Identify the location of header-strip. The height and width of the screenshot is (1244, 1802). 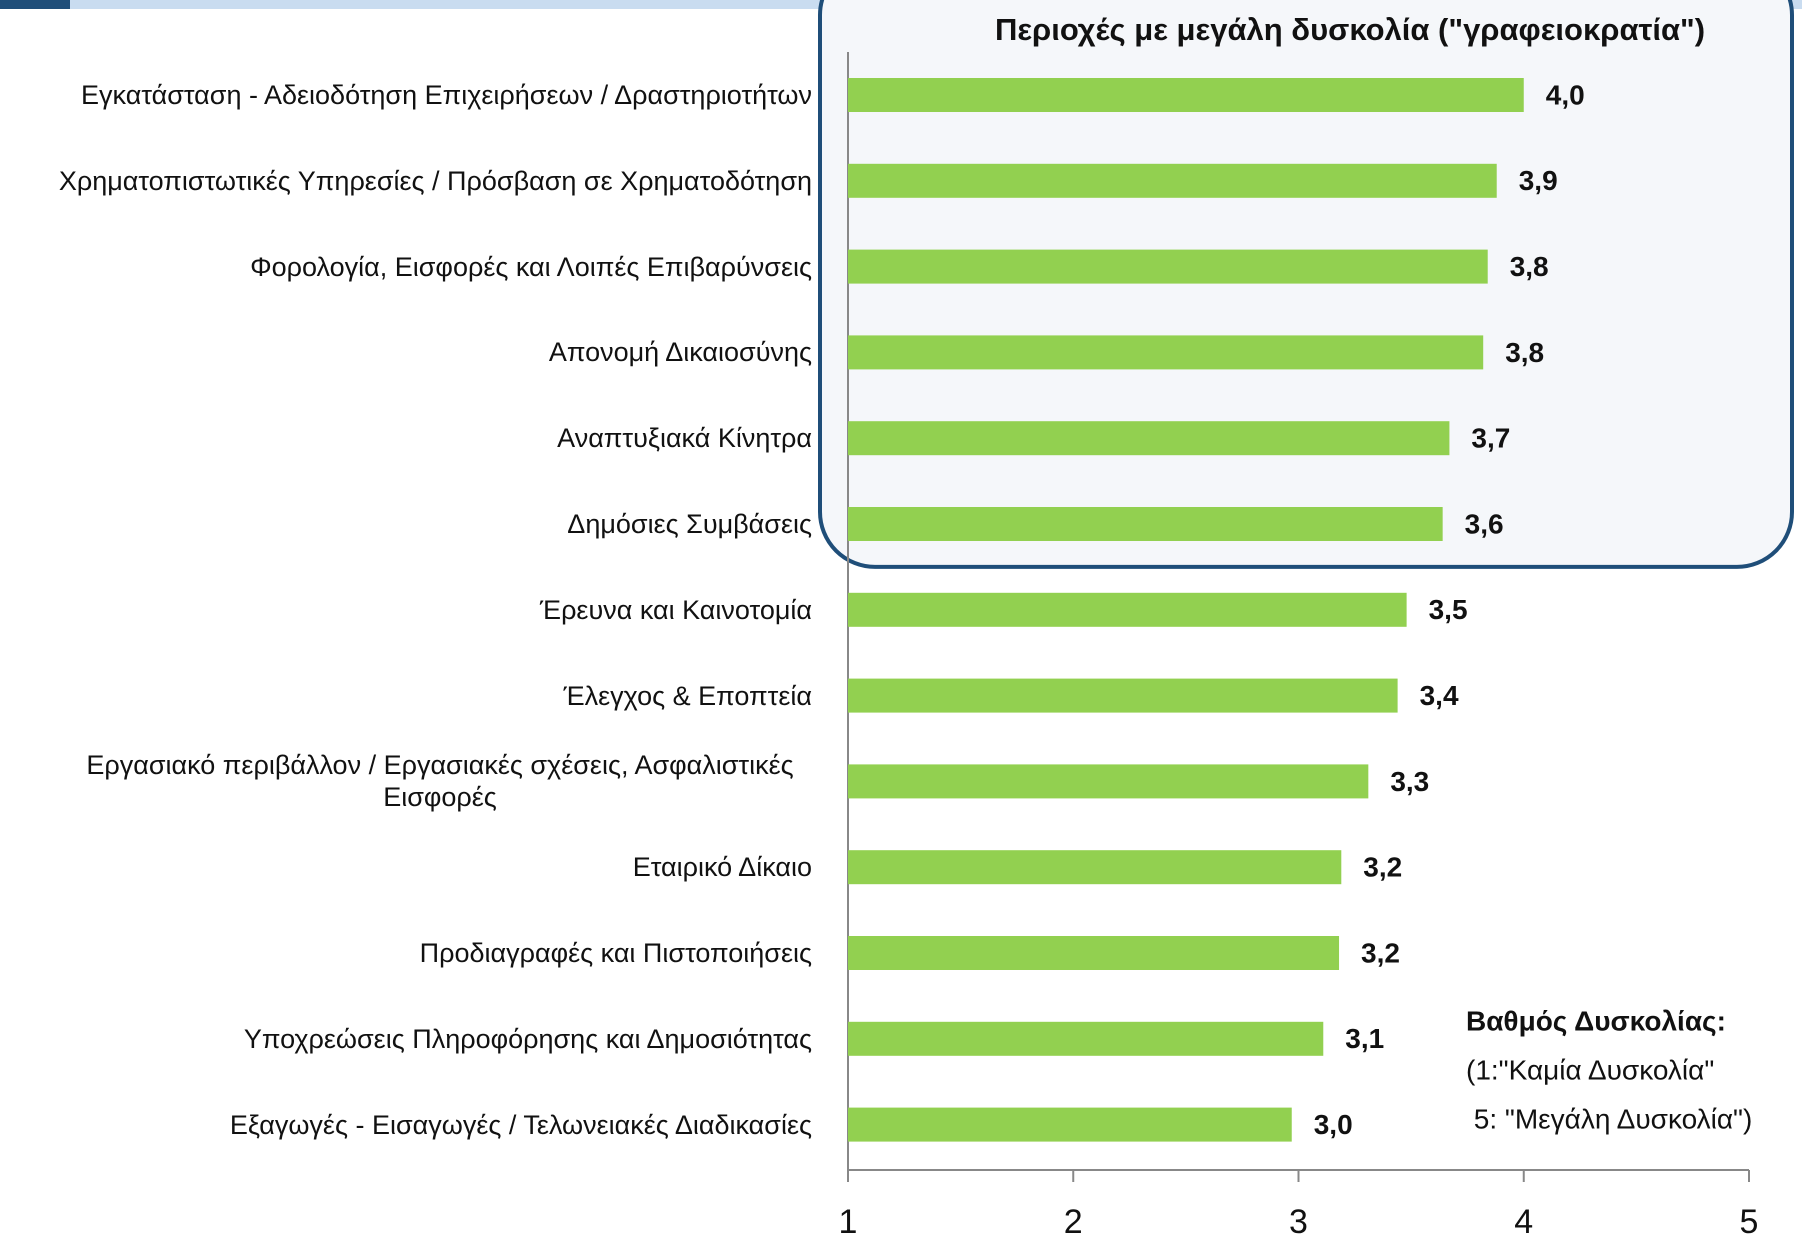
(35, 4).